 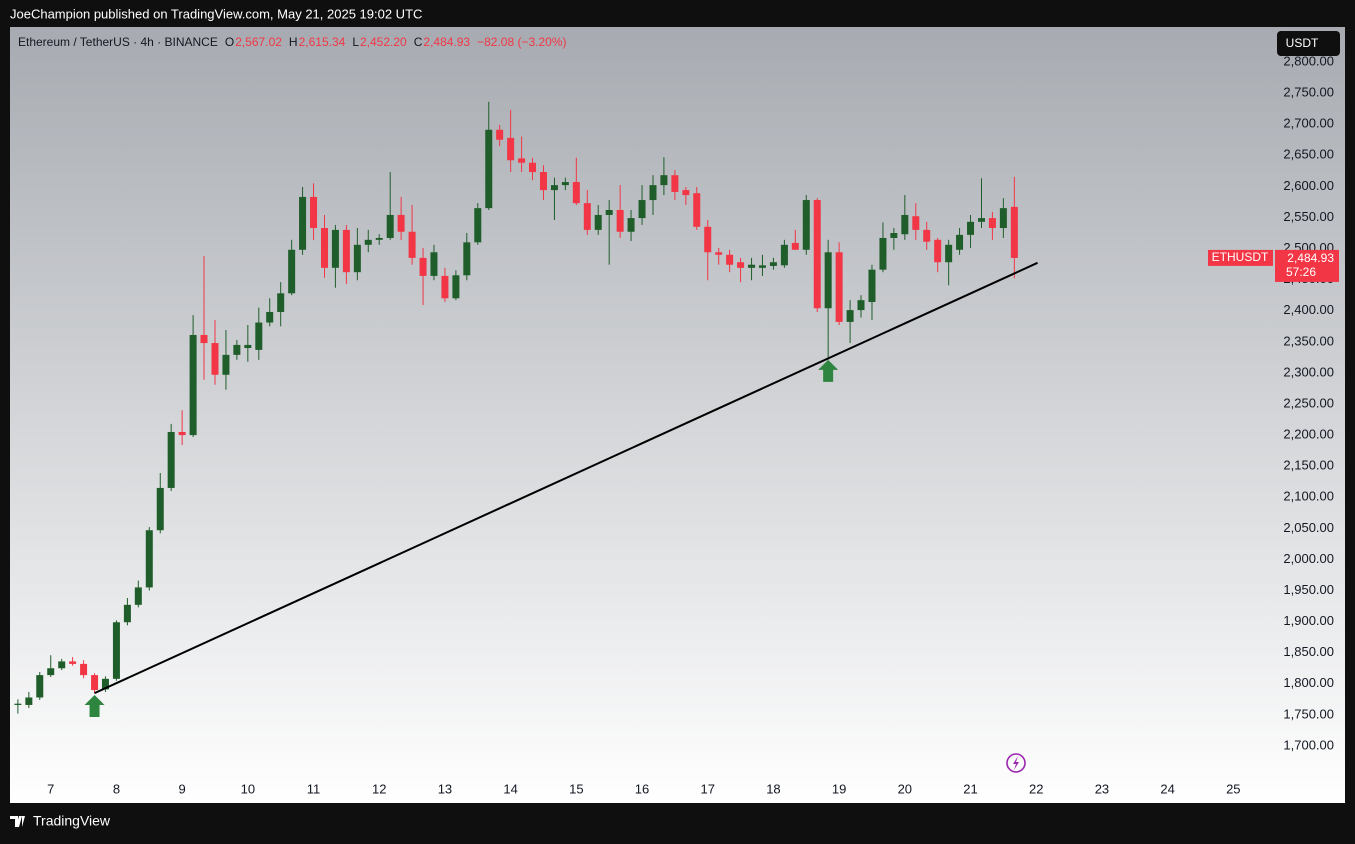 What do you see at coordinates (1308, 123) in the screenshot?
I see `y-tick-label: 2,700.00` at bounding box center [1308, 123].